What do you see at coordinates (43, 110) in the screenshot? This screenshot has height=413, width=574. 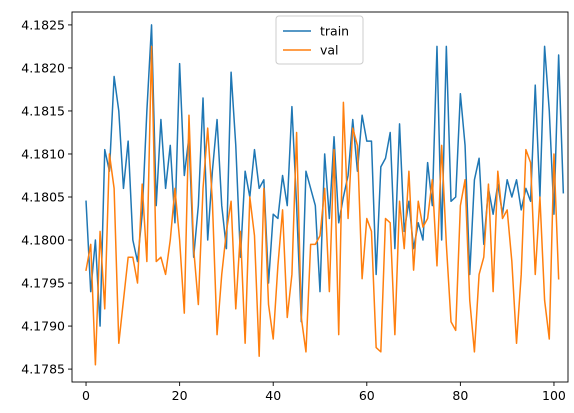 I see `y-tick-label: 4.1815` at bounding box center [43, 110].